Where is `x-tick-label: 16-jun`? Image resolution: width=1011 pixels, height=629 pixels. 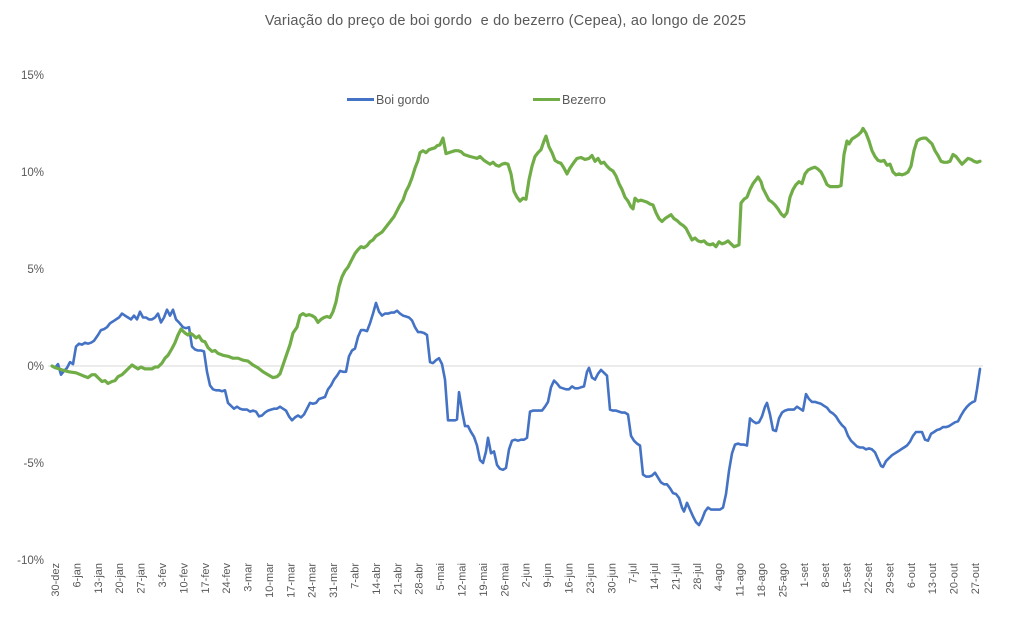 x-tick-label: 16-jun is located at coordinates (569, 578).